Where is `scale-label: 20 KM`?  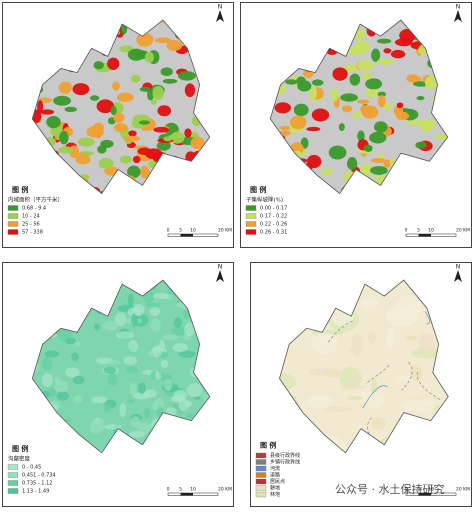
scale-label: 20 KM is located at coordinates (463, 490).